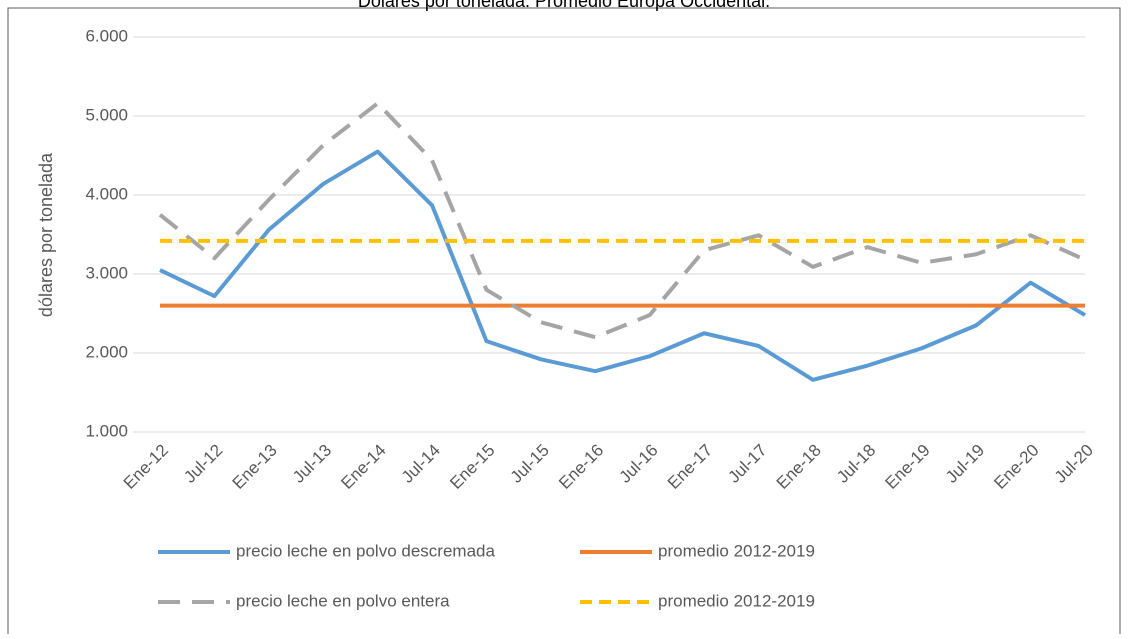  I want to click on x-tick-label: Ene-19, so click(908, 467).